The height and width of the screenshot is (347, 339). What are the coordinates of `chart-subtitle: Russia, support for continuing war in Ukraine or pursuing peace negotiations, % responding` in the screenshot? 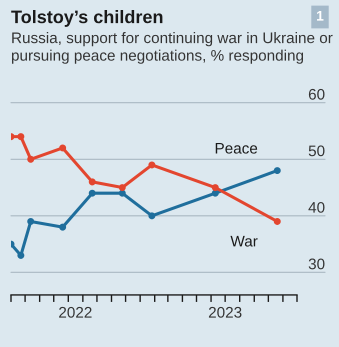 It's located at (172, 48).